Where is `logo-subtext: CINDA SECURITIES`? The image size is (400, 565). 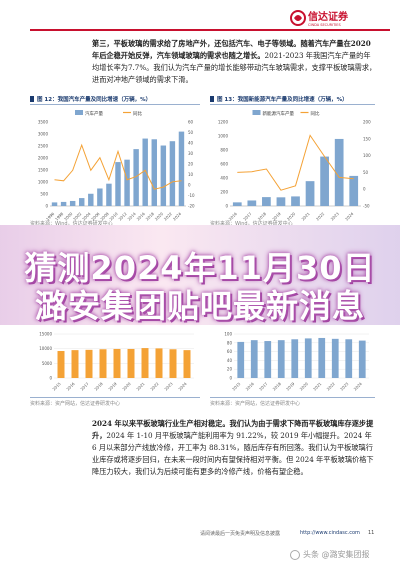 logo-subtext: CINDA SECURITIES is located at coordinates (325, 25).